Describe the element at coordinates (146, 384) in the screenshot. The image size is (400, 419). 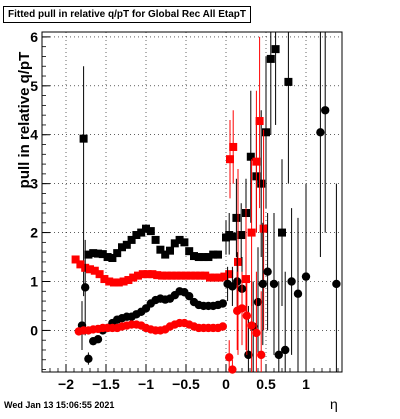
I see `x-tick-label: −1` at that location.